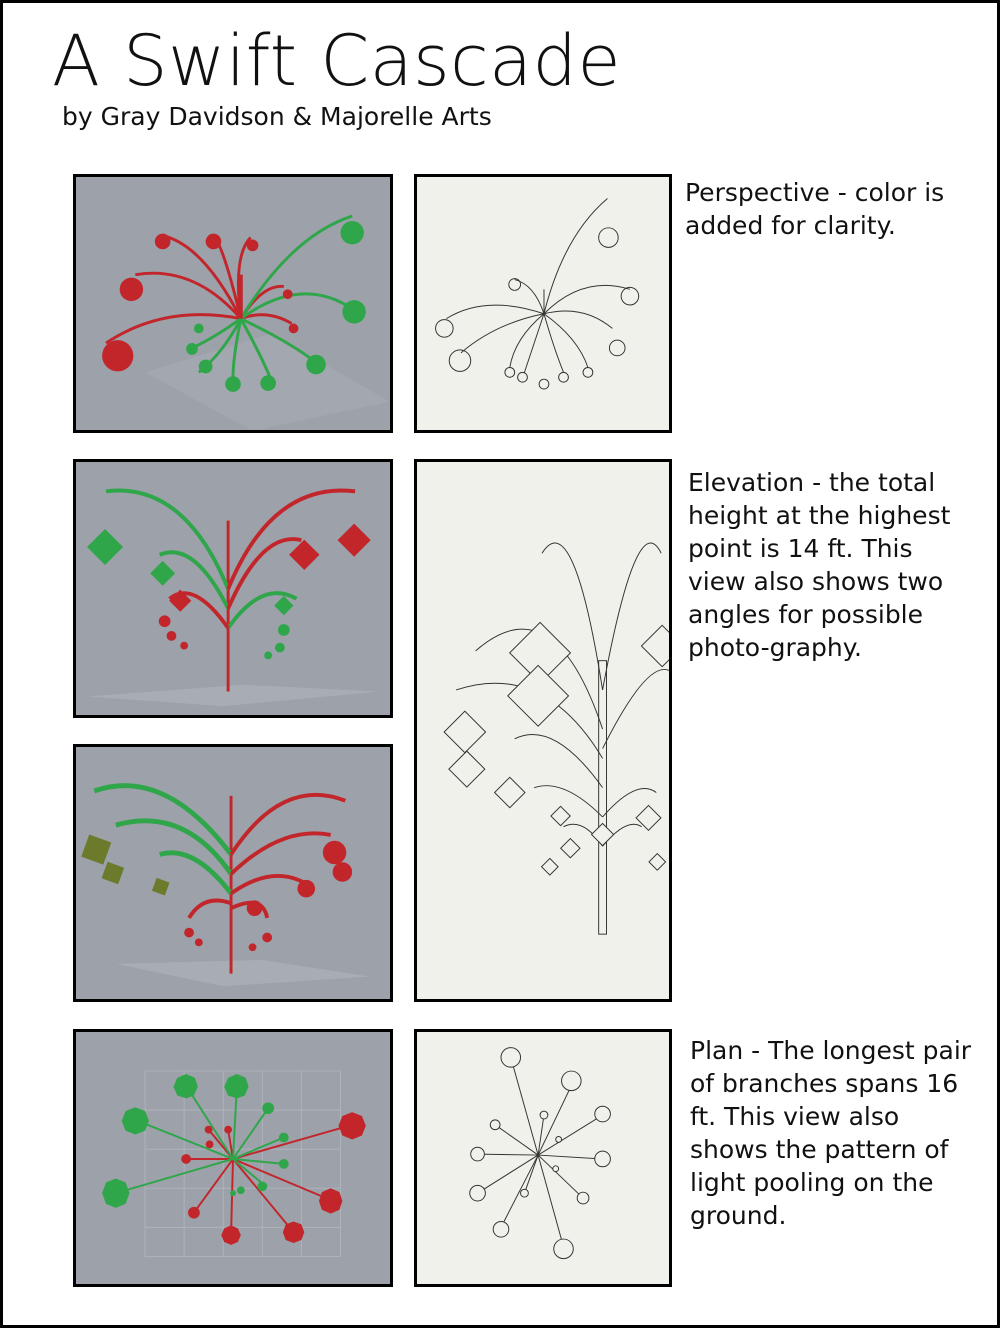  I want to click on perspective-wireframe, so click(537, 294).